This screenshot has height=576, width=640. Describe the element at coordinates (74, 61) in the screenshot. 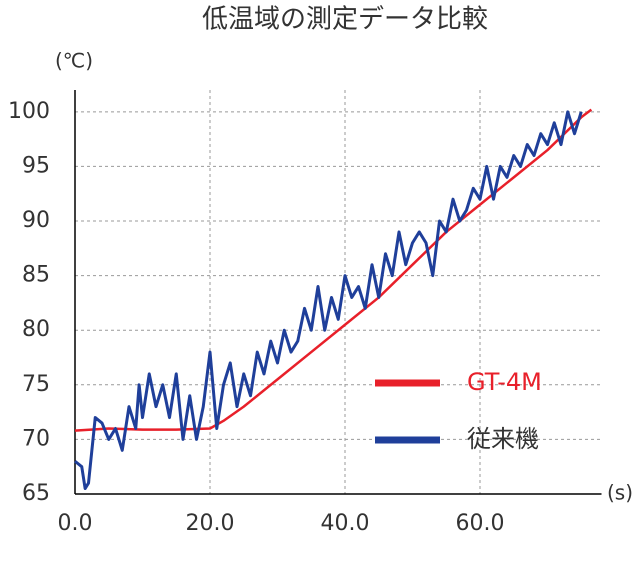

I see `y-unit: (℃)` at that location.